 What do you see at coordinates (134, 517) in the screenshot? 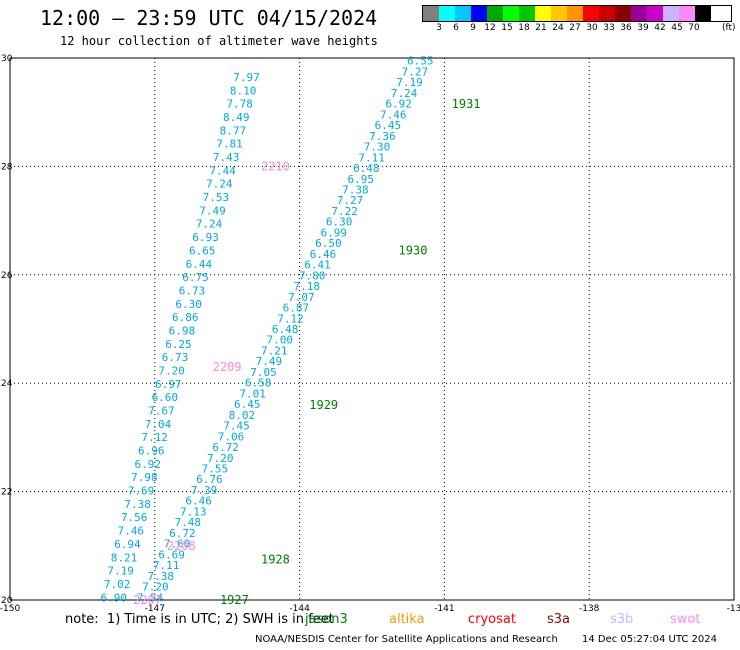
I see `wave-height-value: 7.56` at bounding box center [134, 517].